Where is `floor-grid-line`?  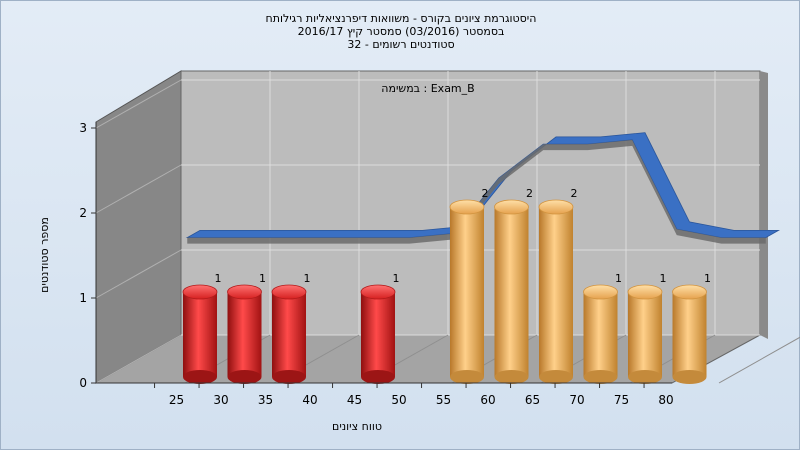 floor-grid-line is located at coordinates (759, 360).